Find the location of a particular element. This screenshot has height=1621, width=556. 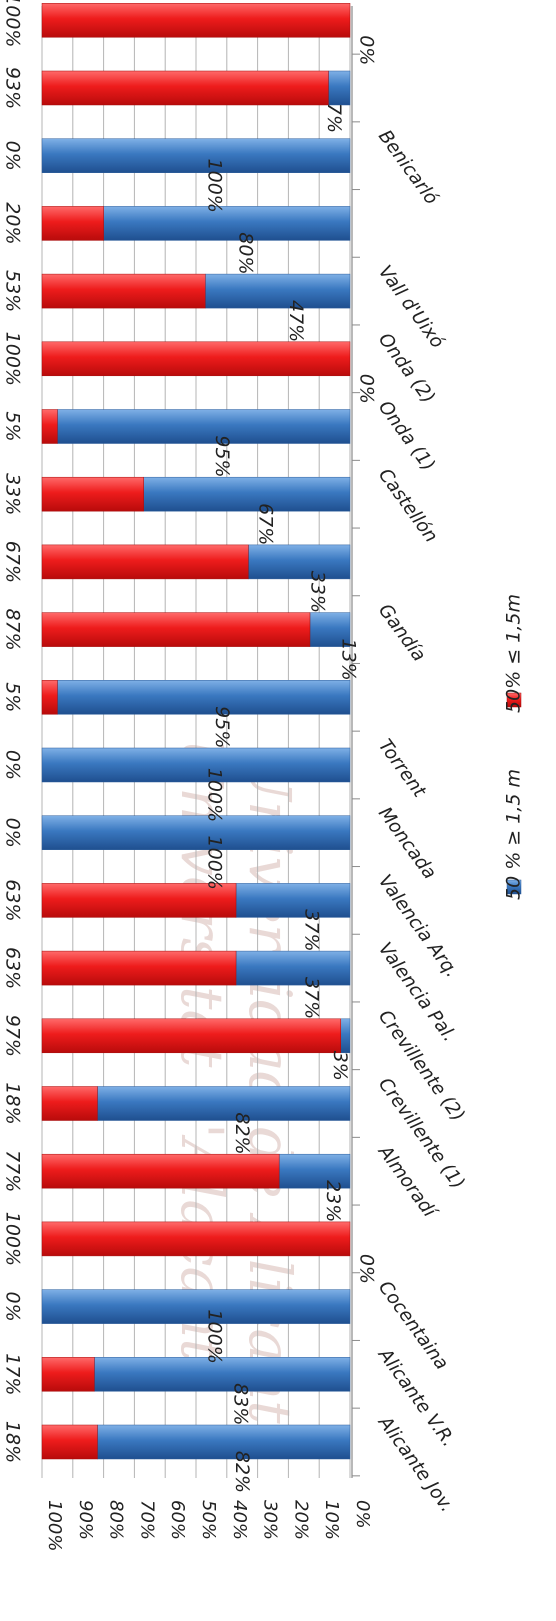

value-tick-label: 40% is located at coordinates (239, 1520).